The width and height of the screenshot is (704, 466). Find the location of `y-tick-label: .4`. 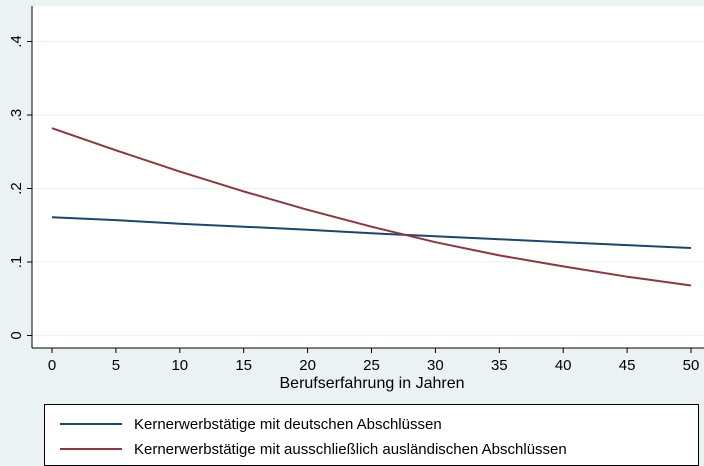

y-tick-label: .4 is located at coordinates (16, 41).